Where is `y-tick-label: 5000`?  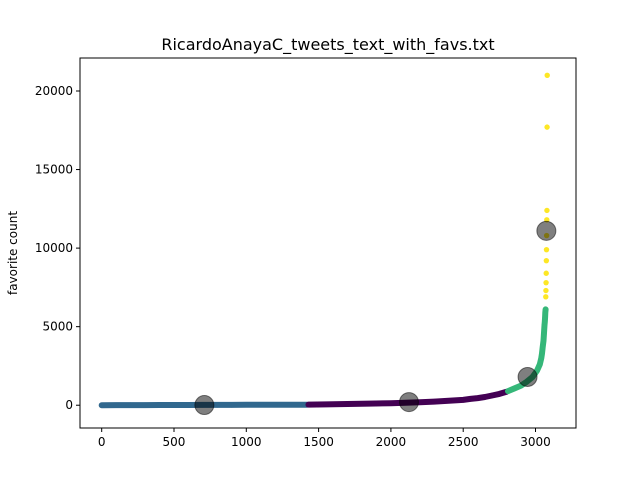
y-tick-label: 5000 is located at coordinates (57, 327).